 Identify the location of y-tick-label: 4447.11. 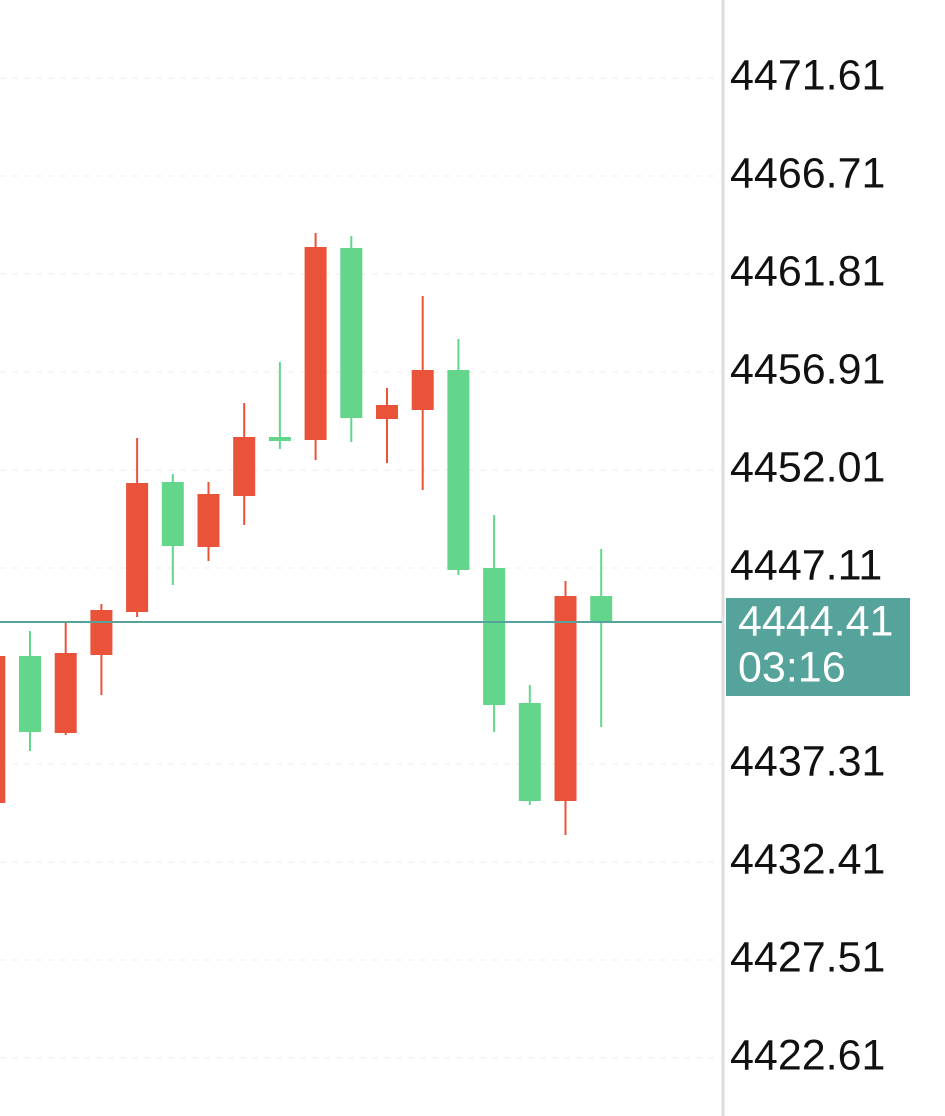
(806, 565).